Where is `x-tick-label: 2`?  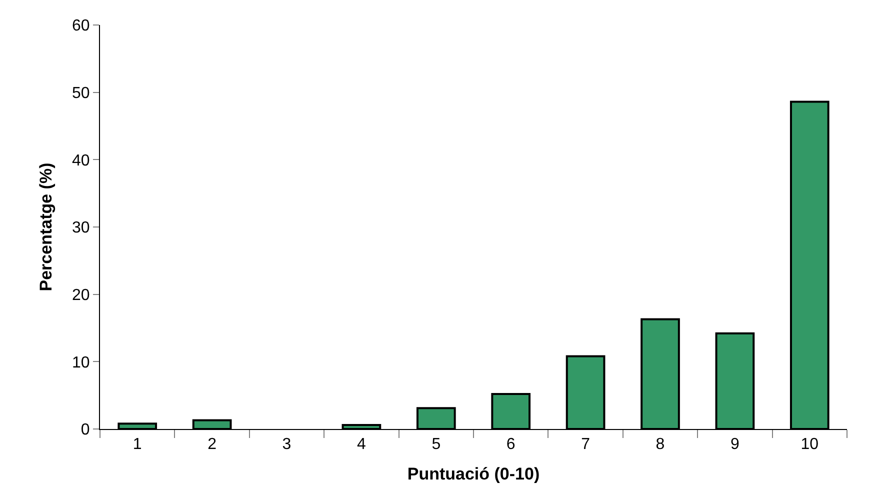
x-tick-label: 2 is located at coordinates (212, 445).